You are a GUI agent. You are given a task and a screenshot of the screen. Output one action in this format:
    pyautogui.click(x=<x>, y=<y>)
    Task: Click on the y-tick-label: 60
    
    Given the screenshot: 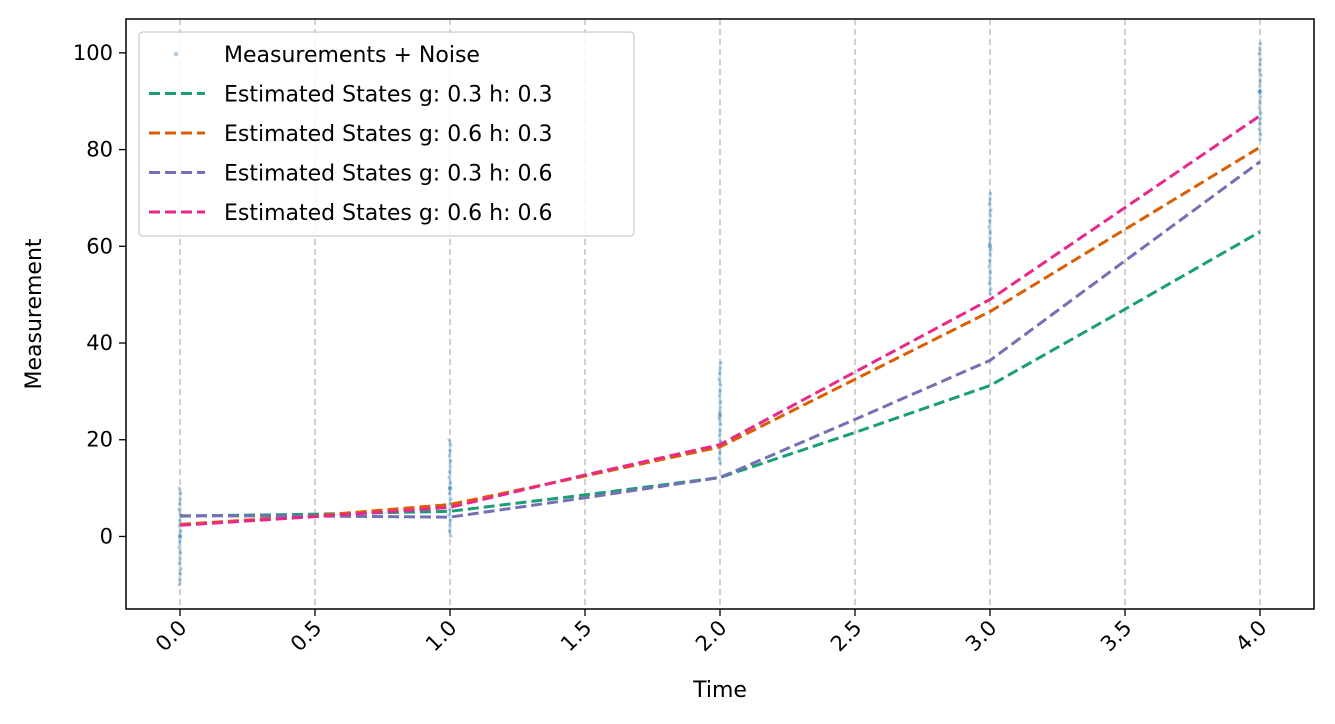 What is the action you would take?
    pyautogui.click(x=99, y=246)
    